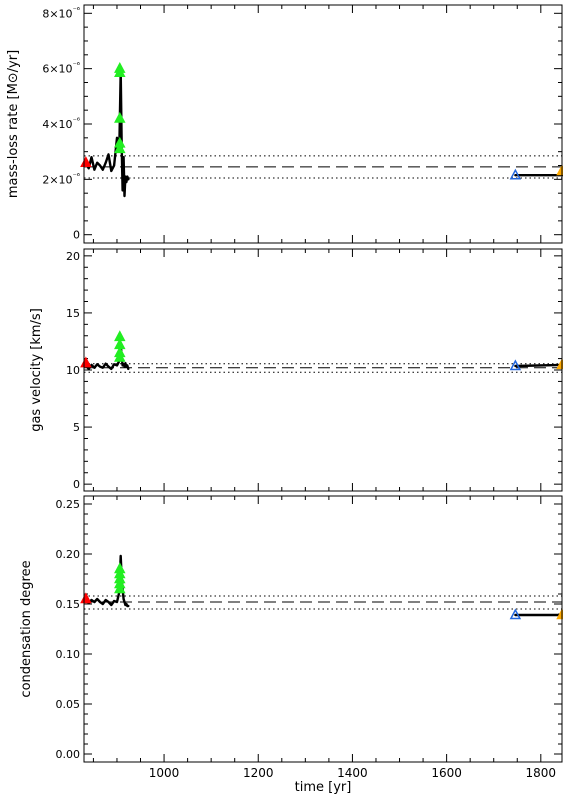  What do you see at coordinates (73, 256) in the screenshot?
I see `y-tick-label: 20` at bounding box center [73, 256].